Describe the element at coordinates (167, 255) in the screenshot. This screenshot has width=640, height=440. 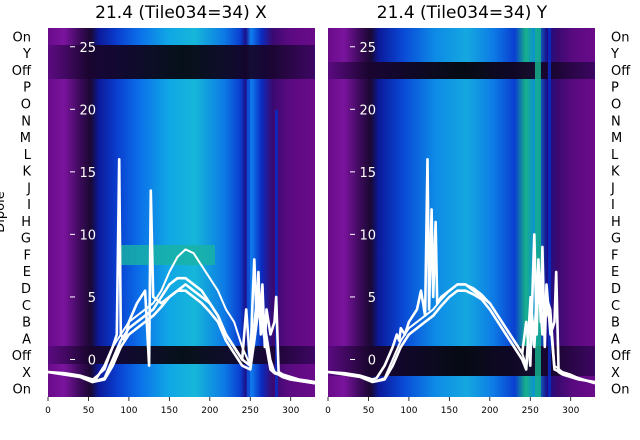
I see `heatmap-bright-column` at that location.